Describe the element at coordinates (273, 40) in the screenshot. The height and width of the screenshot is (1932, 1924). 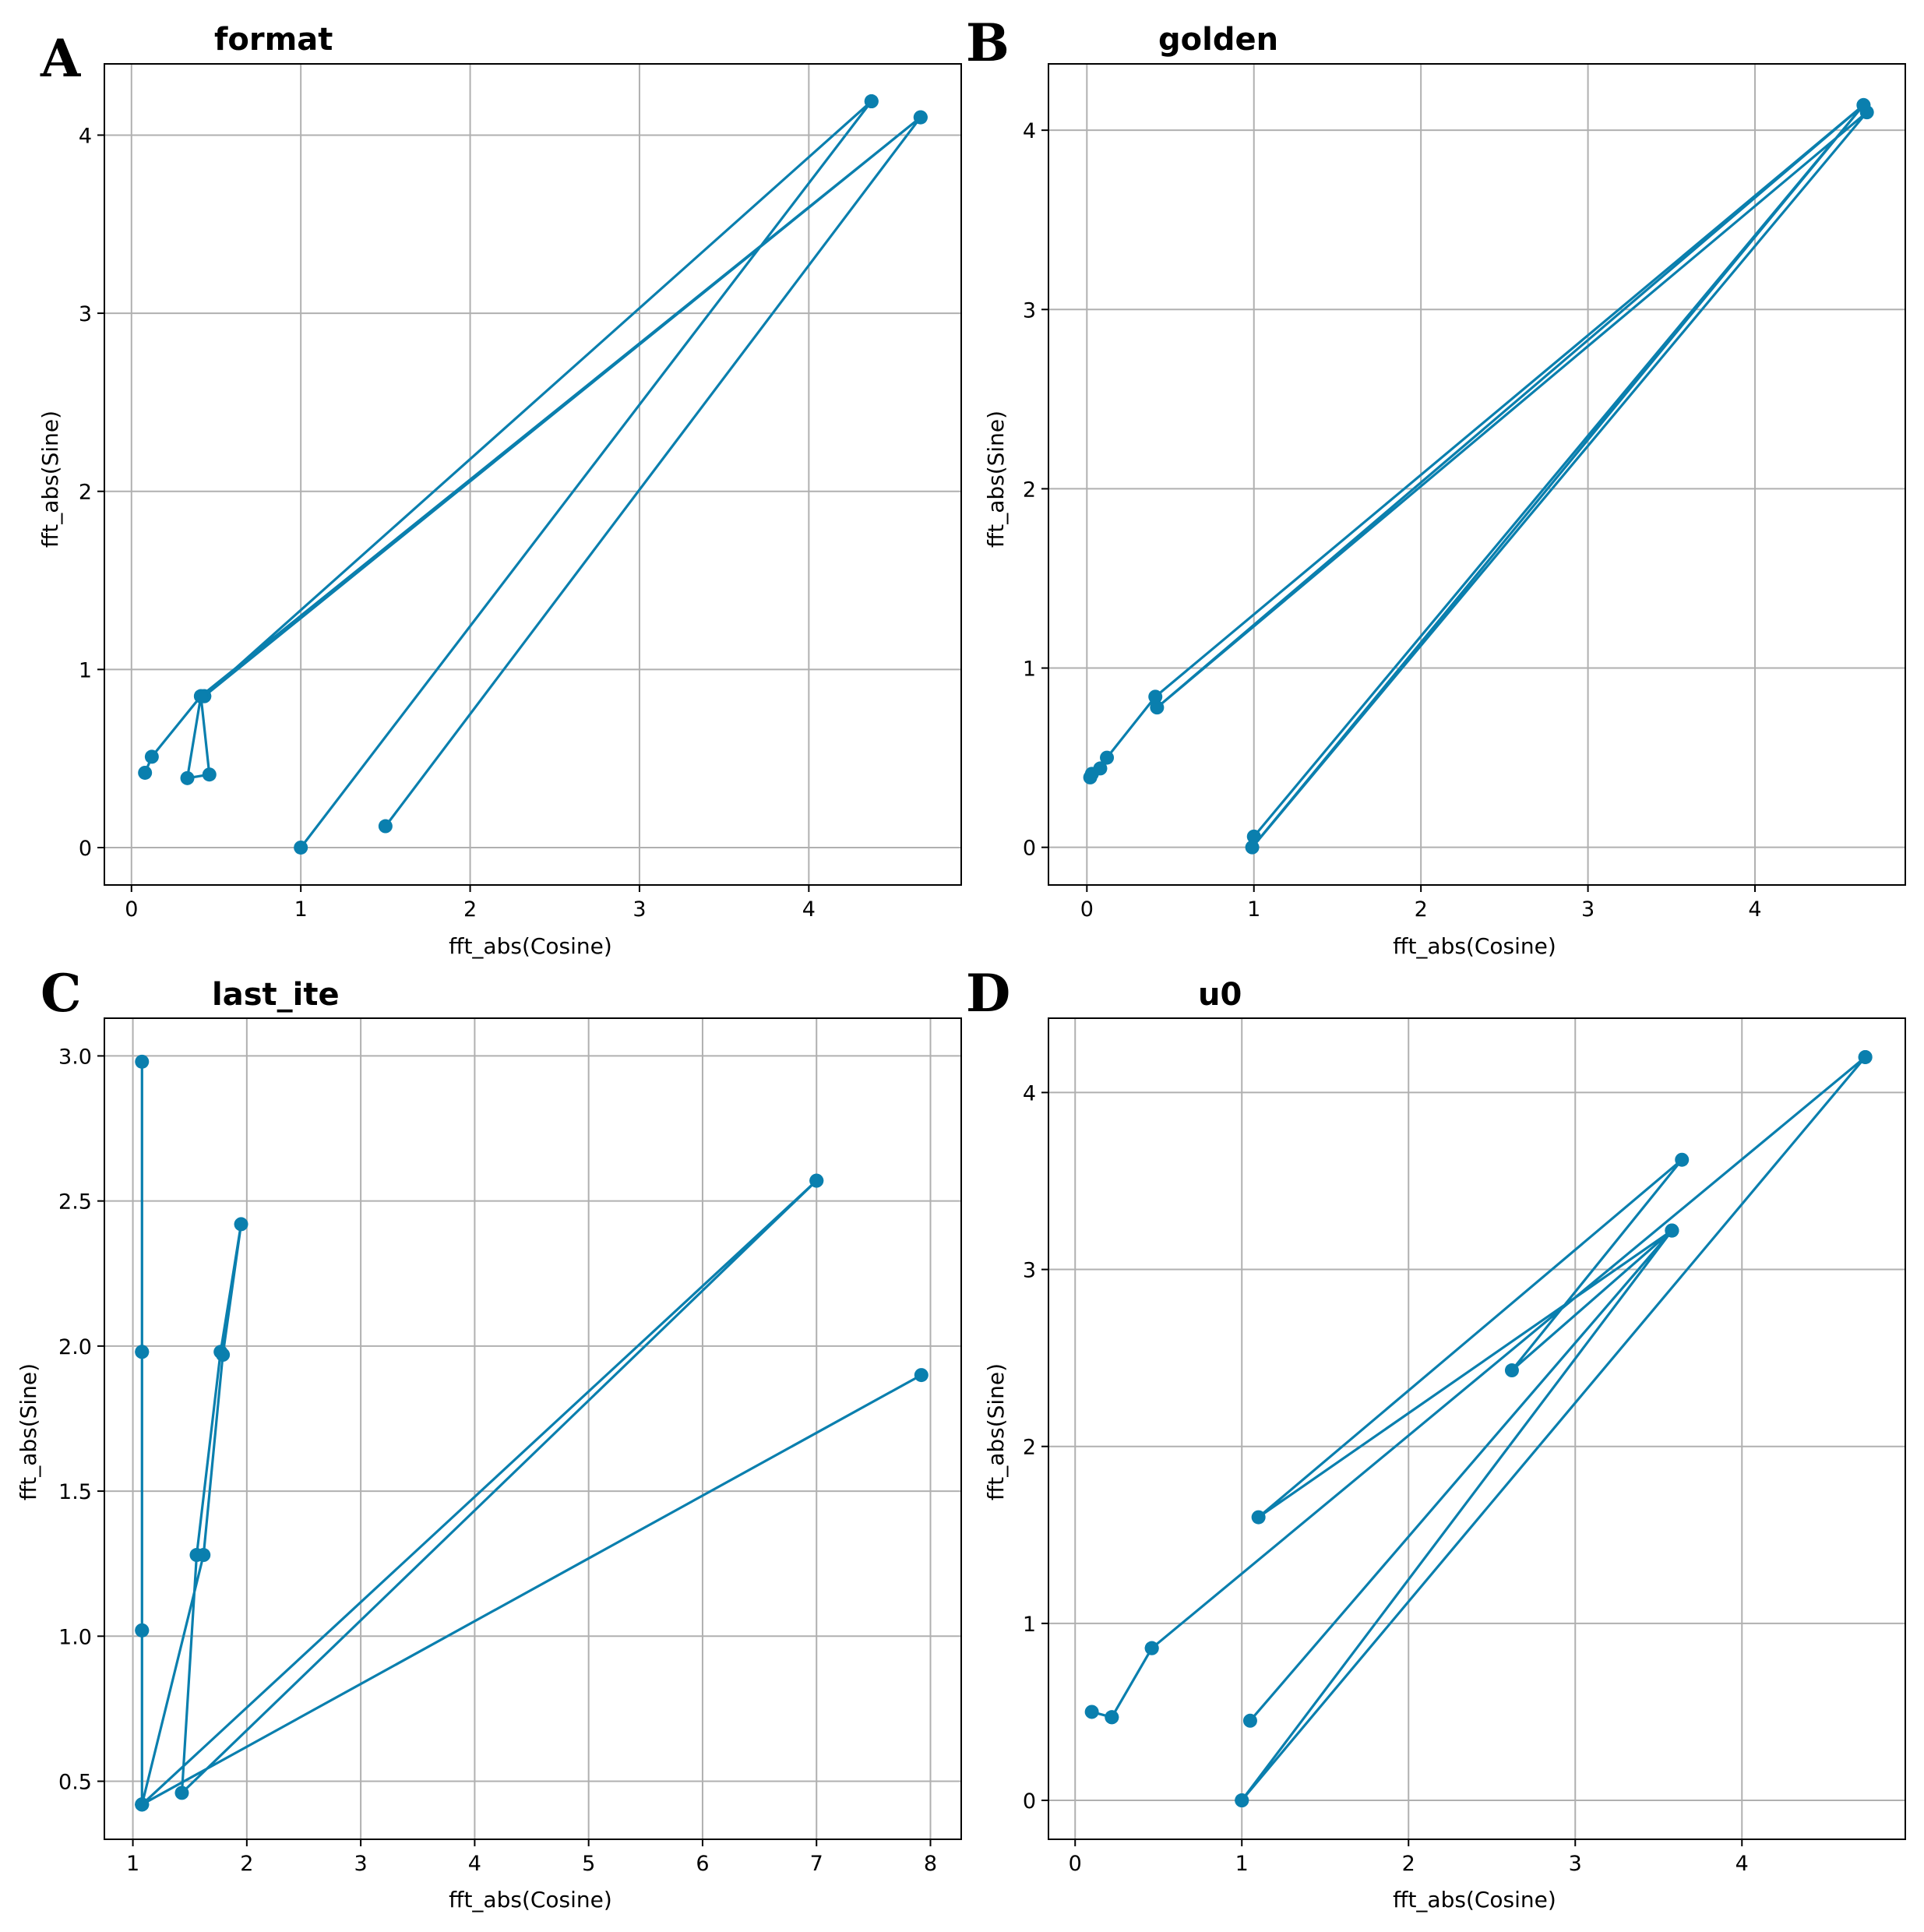
I see `panel-a-title: format` at that location.